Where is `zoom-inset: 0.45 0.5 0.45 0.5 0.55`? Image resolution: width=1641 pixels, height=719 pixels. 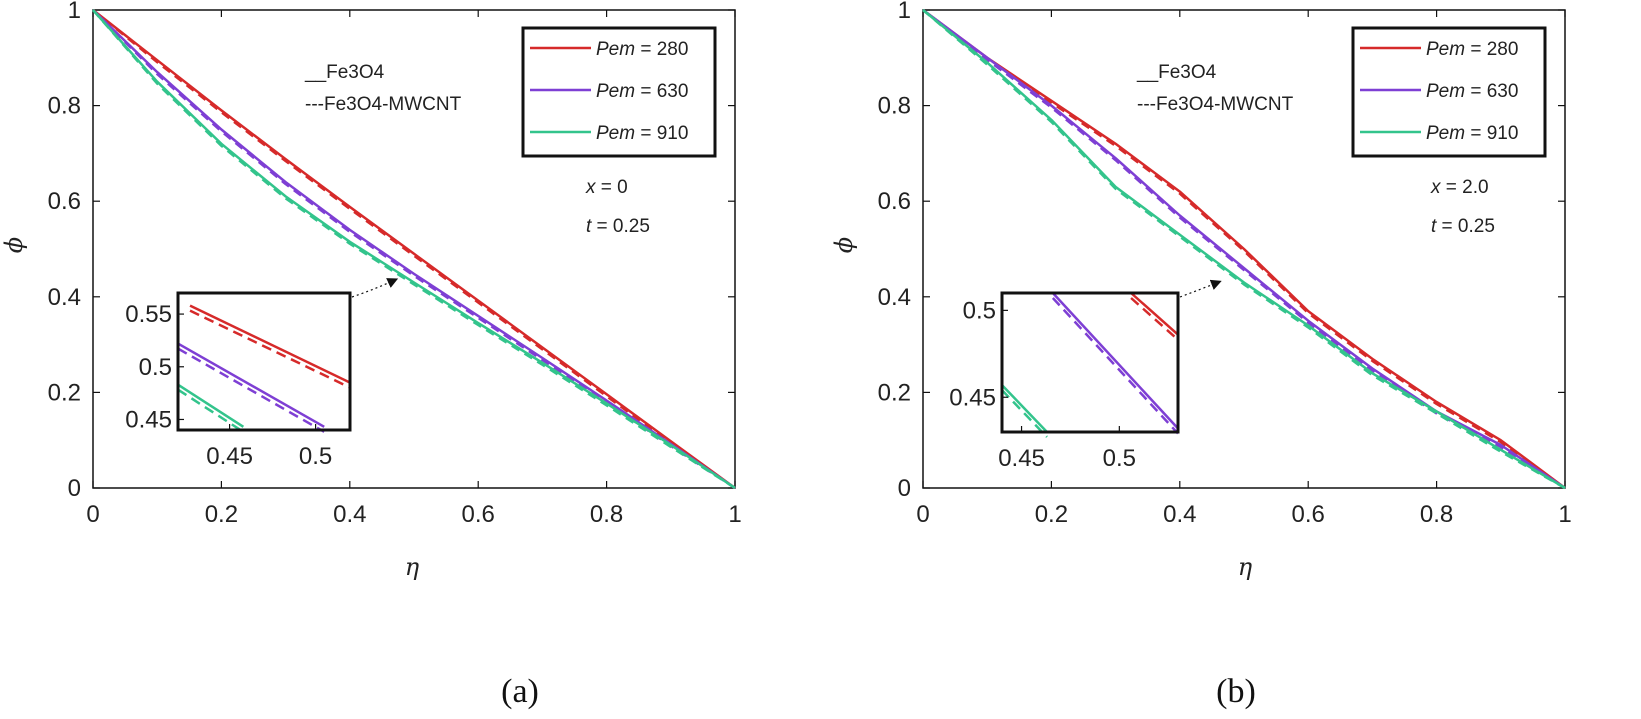 zoom-inset: 0.45 0.5 0.45 0.5 0.55 is located at coordinates (262, 374).